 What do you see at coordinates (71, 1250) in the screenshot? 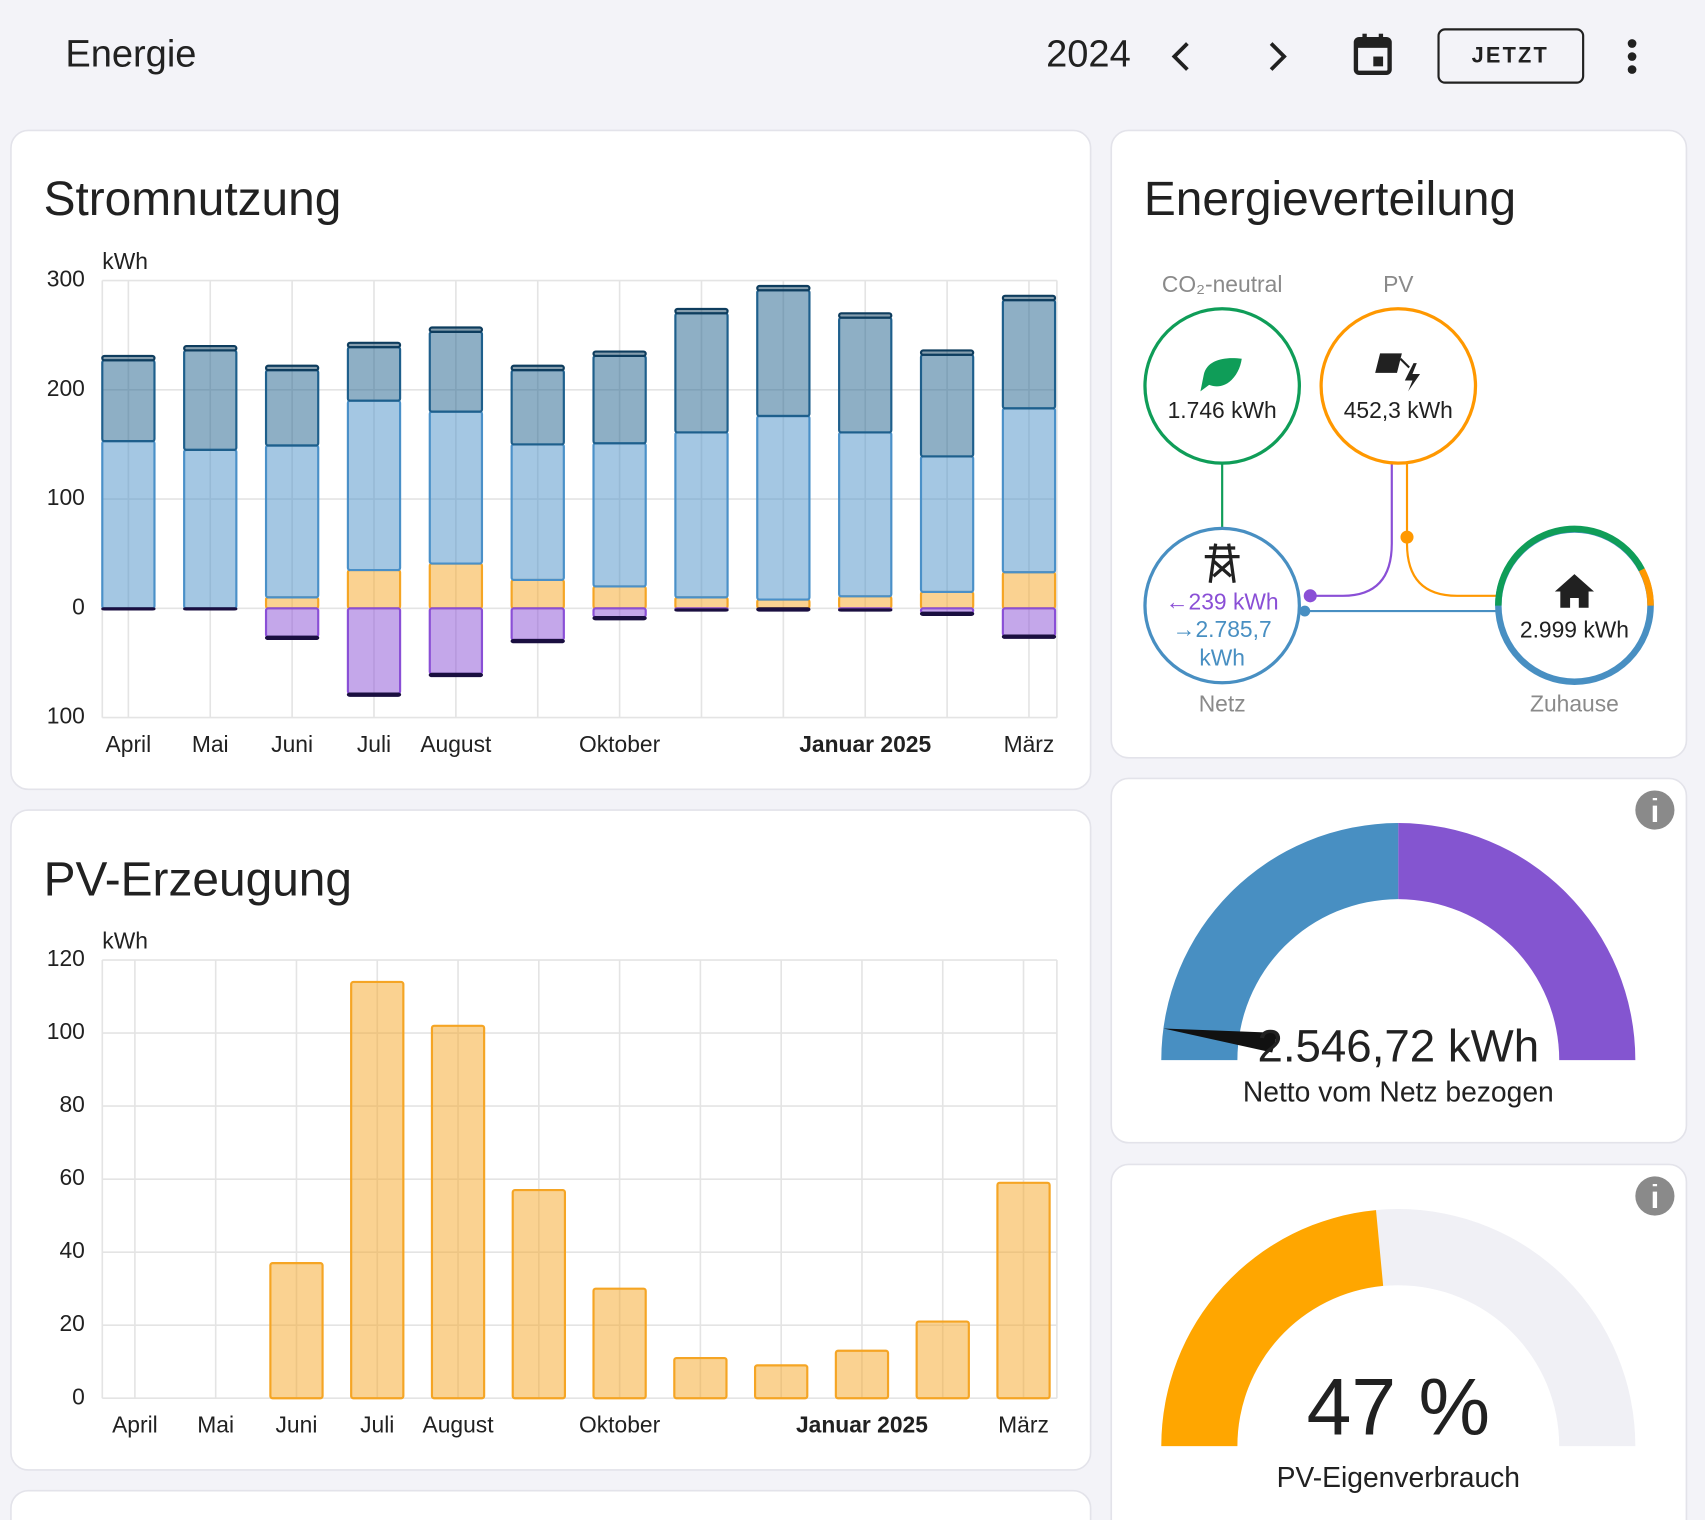
I see `y-tick-label: 40` at bounding box center [71, 1250].